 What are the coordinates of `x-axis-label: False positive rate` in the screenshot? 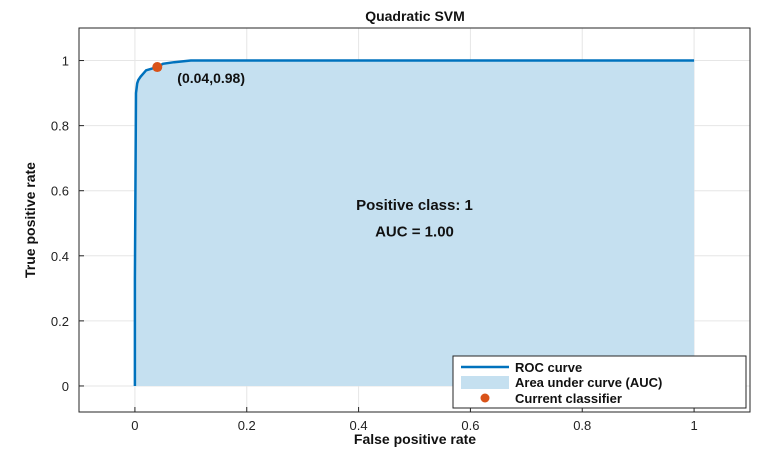 It's located at (415, 439).